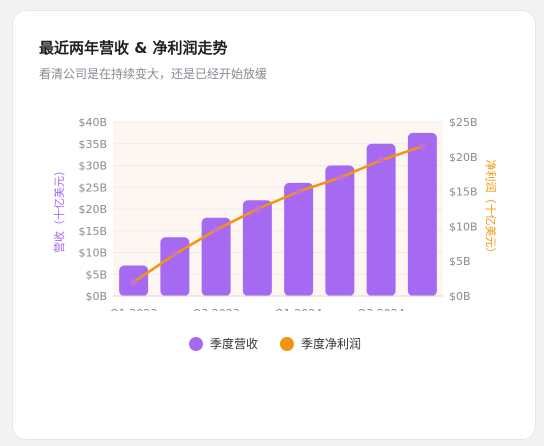 The width and height of the screenshot is (544, 446). I want to click on y-right-axis-title: 净利润（十亿美元）, so click(491, 209).